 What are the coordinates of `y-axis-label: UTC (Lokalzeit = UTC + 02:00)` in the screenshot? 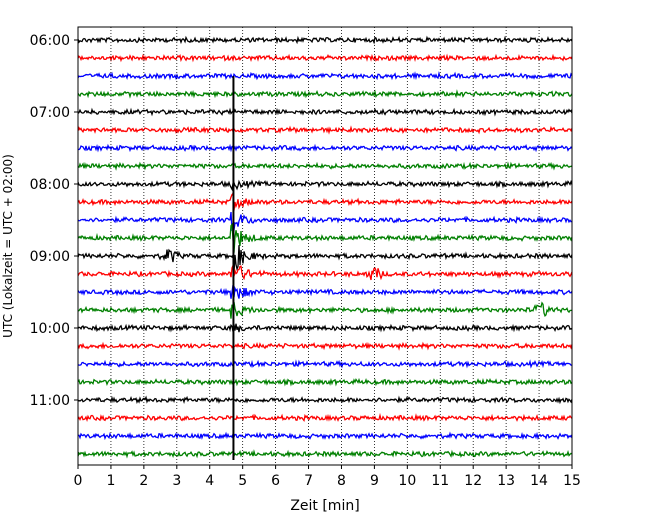 It's located at (8, 246).